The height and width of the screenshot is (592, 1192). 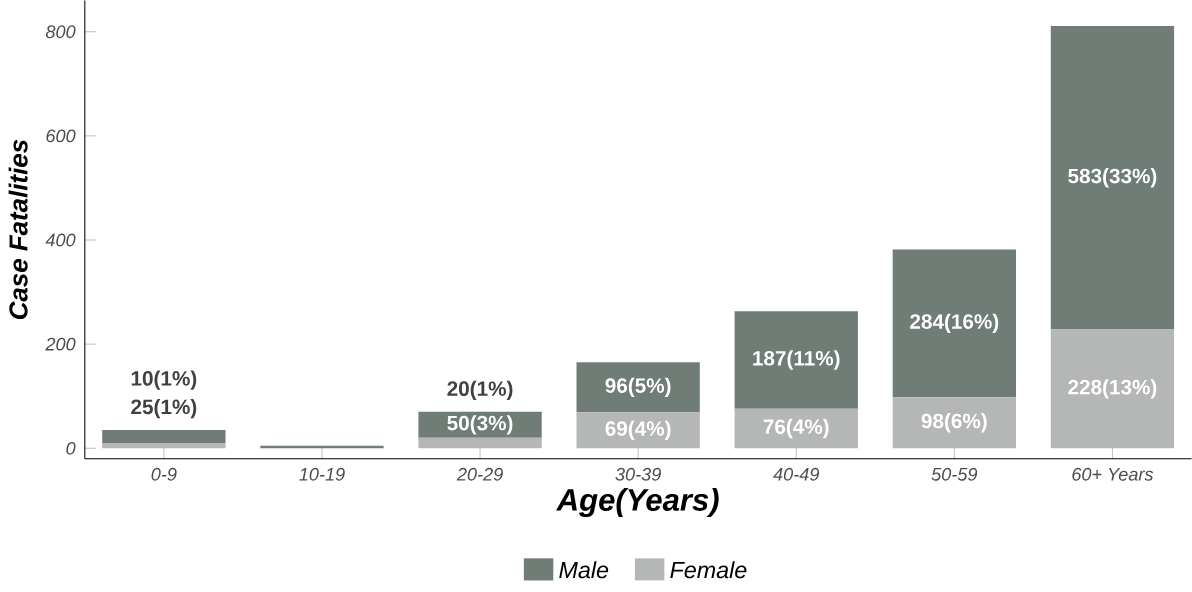 What do you see at coordinates (61, 136) in the screenshot?
I see `y-tick-label: 600` at bounding box center [61, 136].